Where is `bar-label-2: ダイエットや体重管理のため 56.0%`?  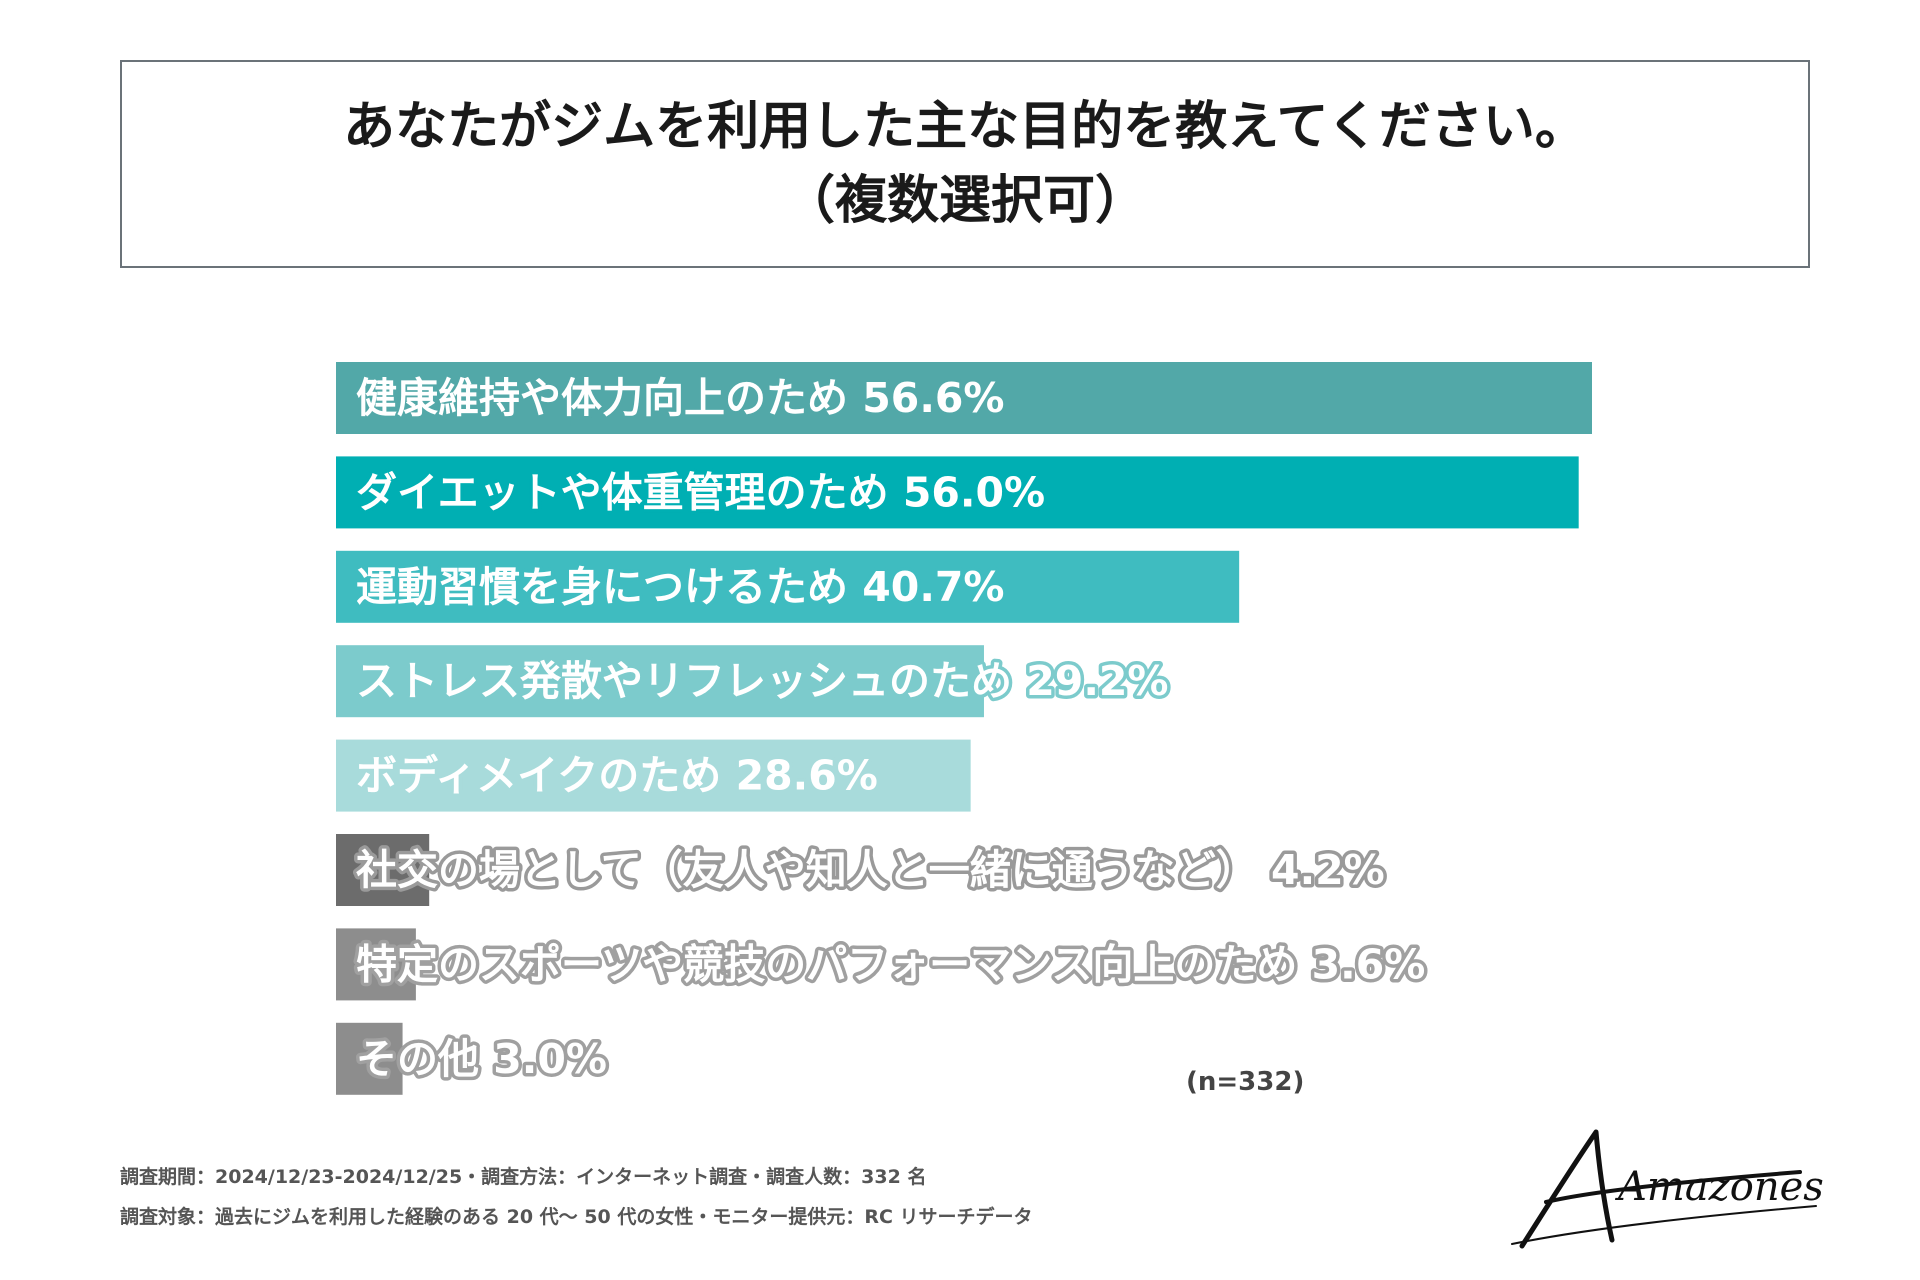 bar-label-2: ダイエットや体重管理のため 56.0% is located at coordinates (700, 492).